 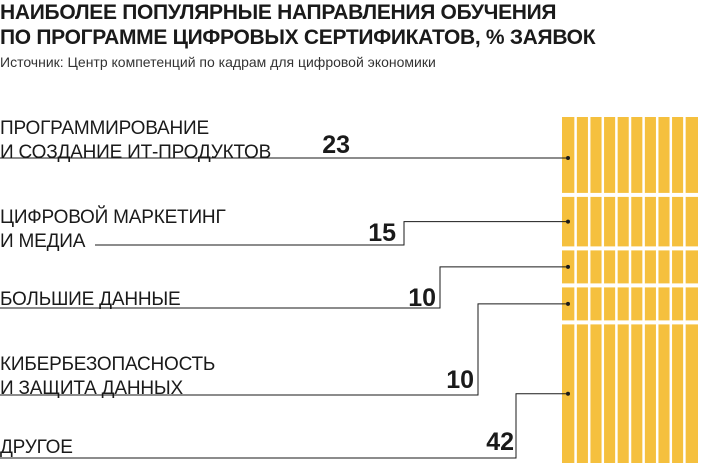 What do you see at coordinates (568, 221) in the screenshot?
I see `leader-dot-marketing` at bounding box center [568, 221].